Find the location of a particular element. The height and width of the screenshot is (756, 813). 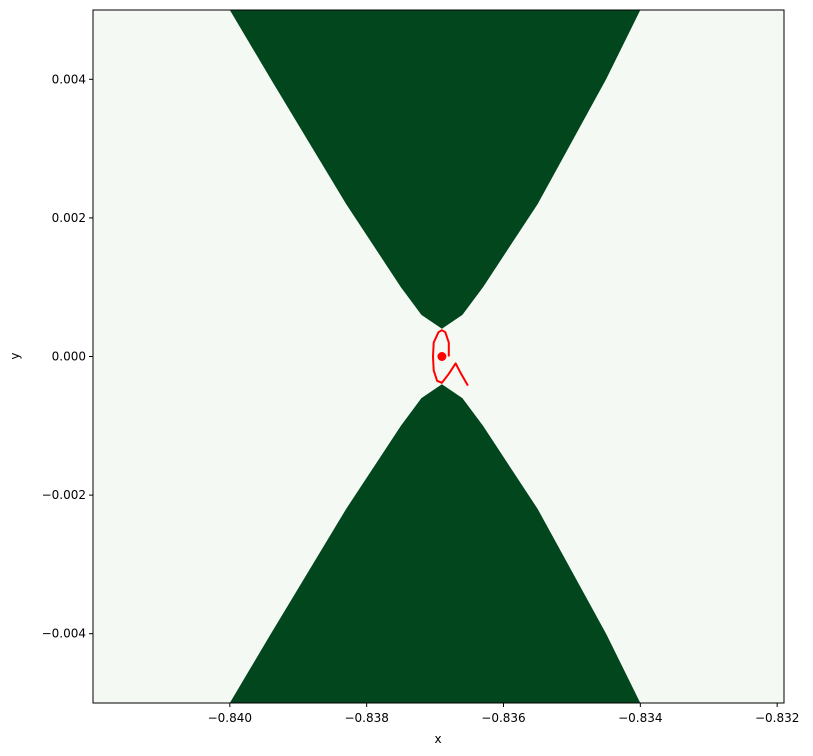

x-tick-label: −0.838 is located at coordinates (366, 718).